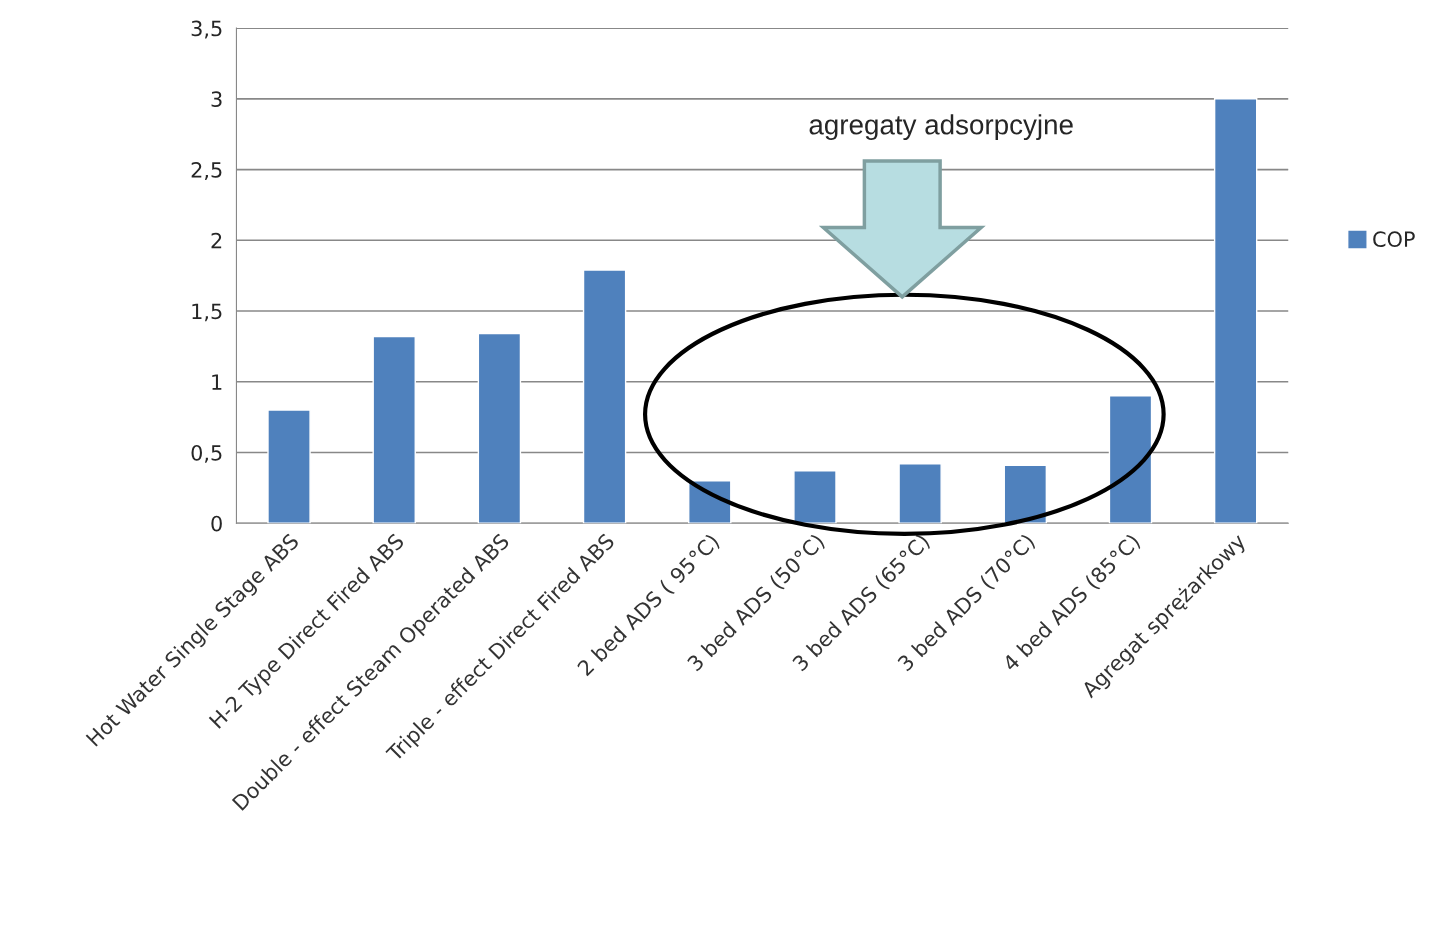  Describe the element at coordinates (207, 312) in the screenshot. I see `y-tick-label: 1,5` at that location.